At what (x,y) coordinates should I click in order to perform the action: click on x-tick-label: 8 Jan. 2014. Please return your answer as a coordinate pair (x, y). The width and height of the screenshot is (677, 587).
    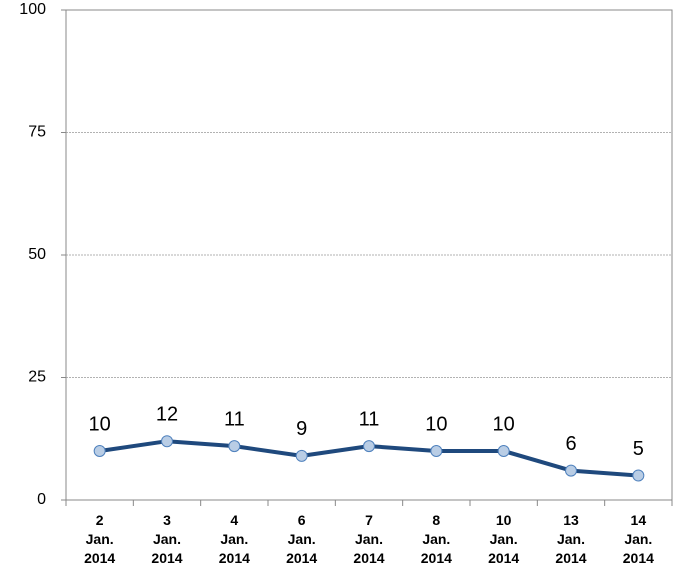
    Looking at the image, I should click on (436, 539).